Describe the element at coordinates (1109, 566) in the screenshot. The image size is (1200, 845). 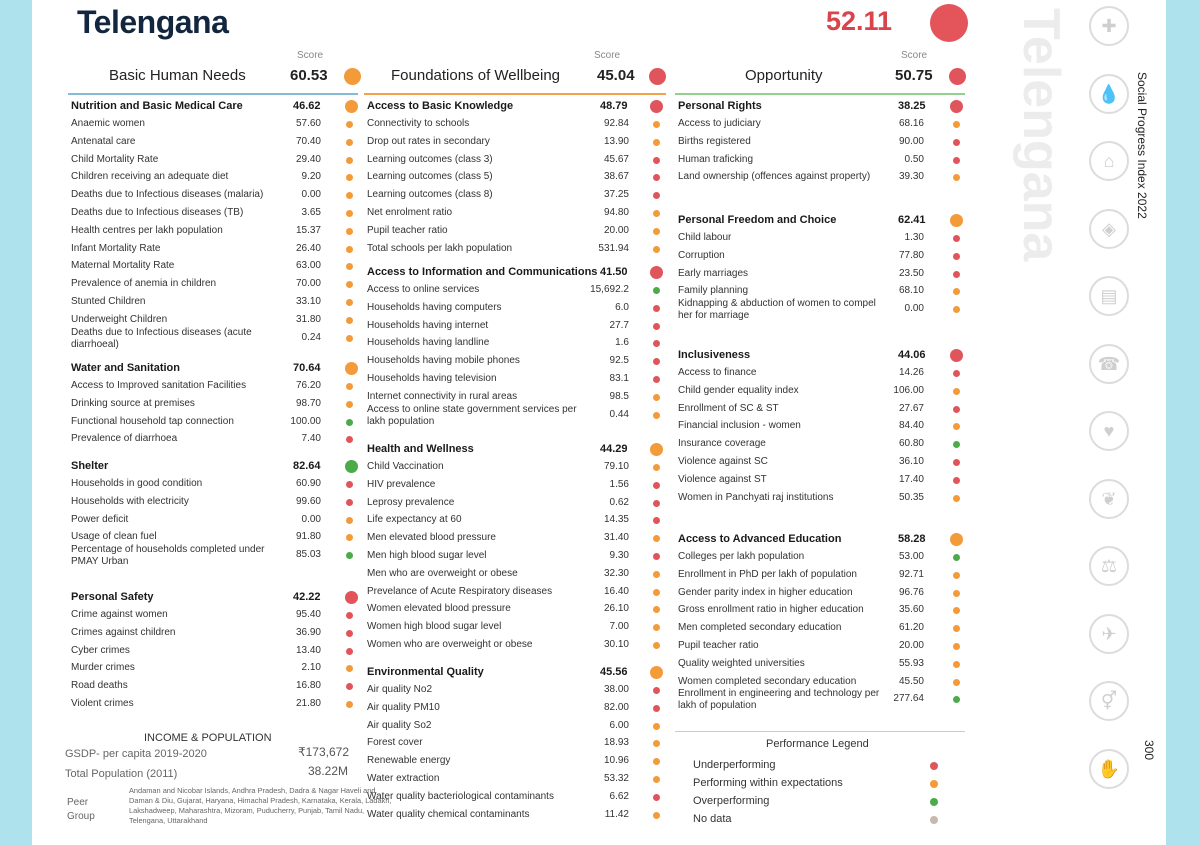
I see `scales-icon: ⚖` at that location.